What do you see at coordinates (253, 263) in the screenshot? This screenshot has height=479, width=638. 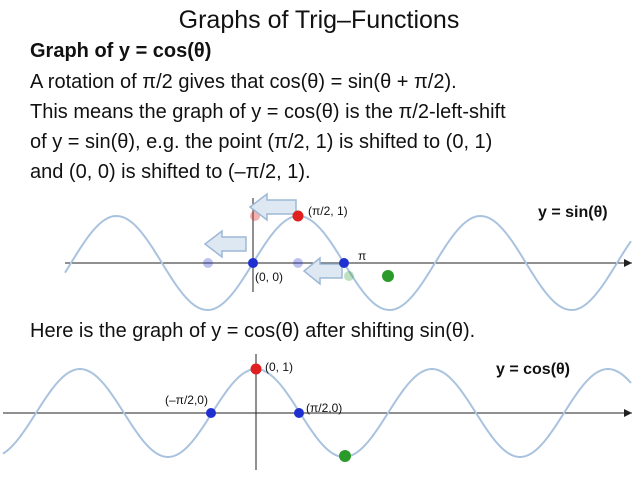 I see `blue-point-origin` at bounding box center [253, 263].